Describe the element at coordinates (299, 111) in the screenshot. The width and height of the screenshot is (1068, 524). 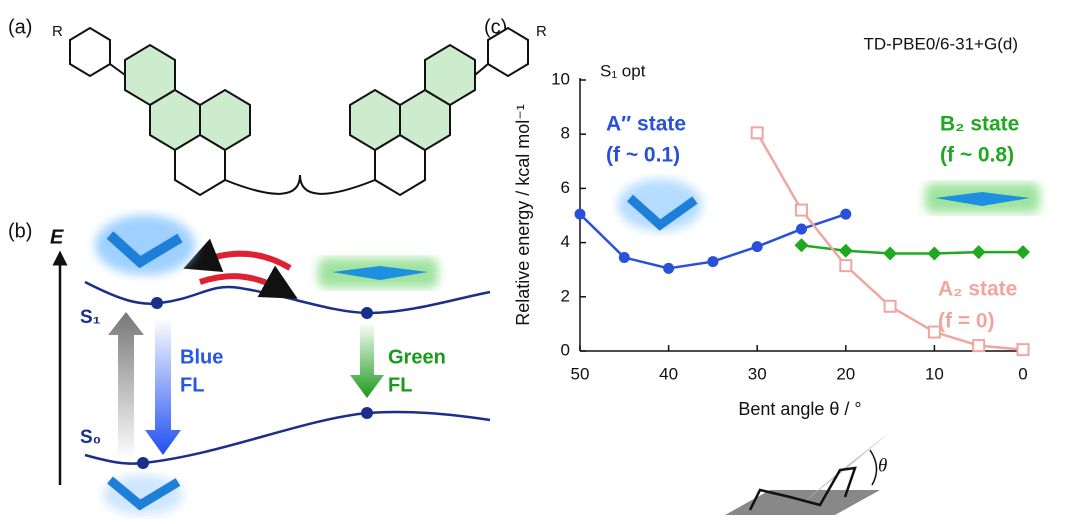
I see `molecule` at that location.